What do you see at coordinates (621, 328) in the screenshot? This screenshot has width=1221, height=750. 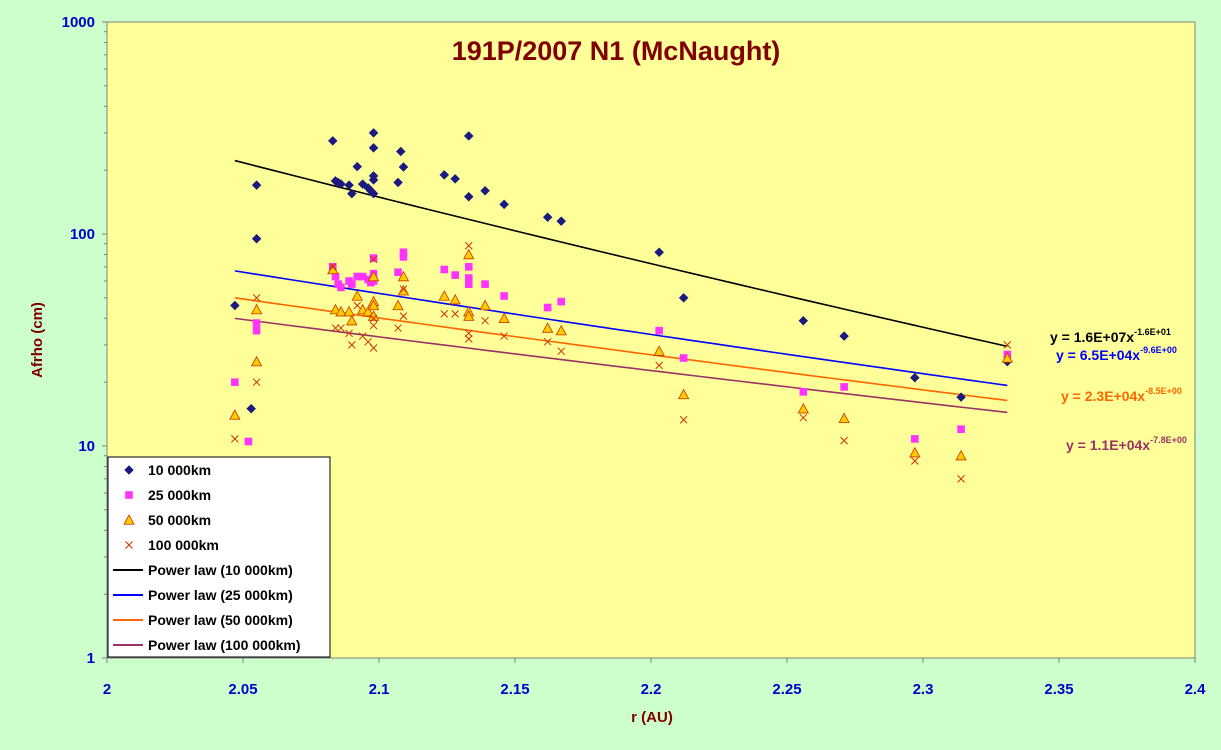 I see `trendline-power-law-25-000km-` at bounding box center [621, 328].